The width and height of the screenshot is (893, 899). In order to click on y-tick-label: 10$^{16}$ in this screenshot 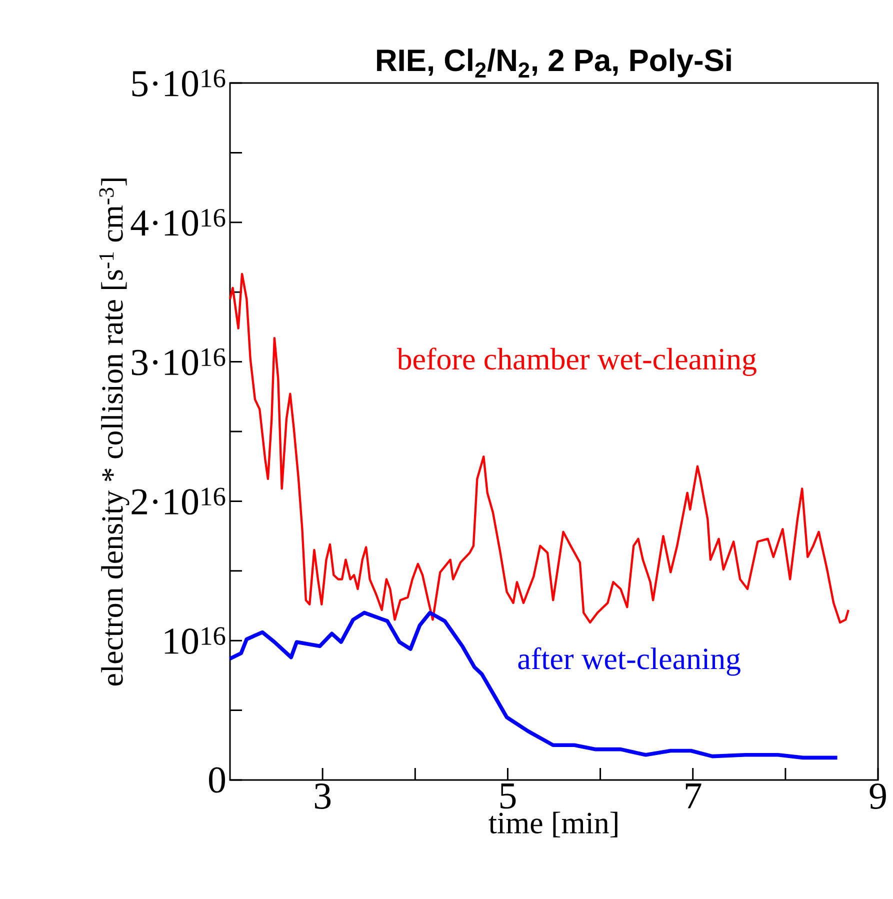, I will do `click(195, 640)`.